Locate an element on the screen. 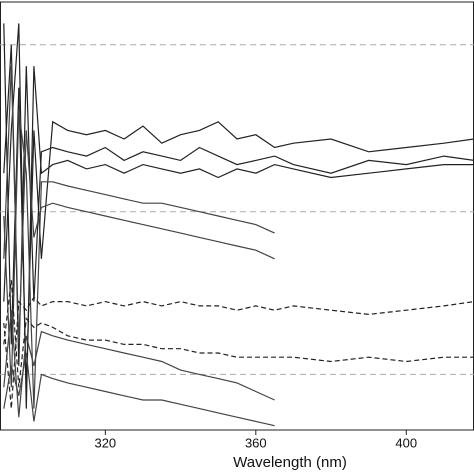 Image resolution: width=474 pixels, height=474 pixels. x-tick-label: 360 is located at coordinates (256, 442).